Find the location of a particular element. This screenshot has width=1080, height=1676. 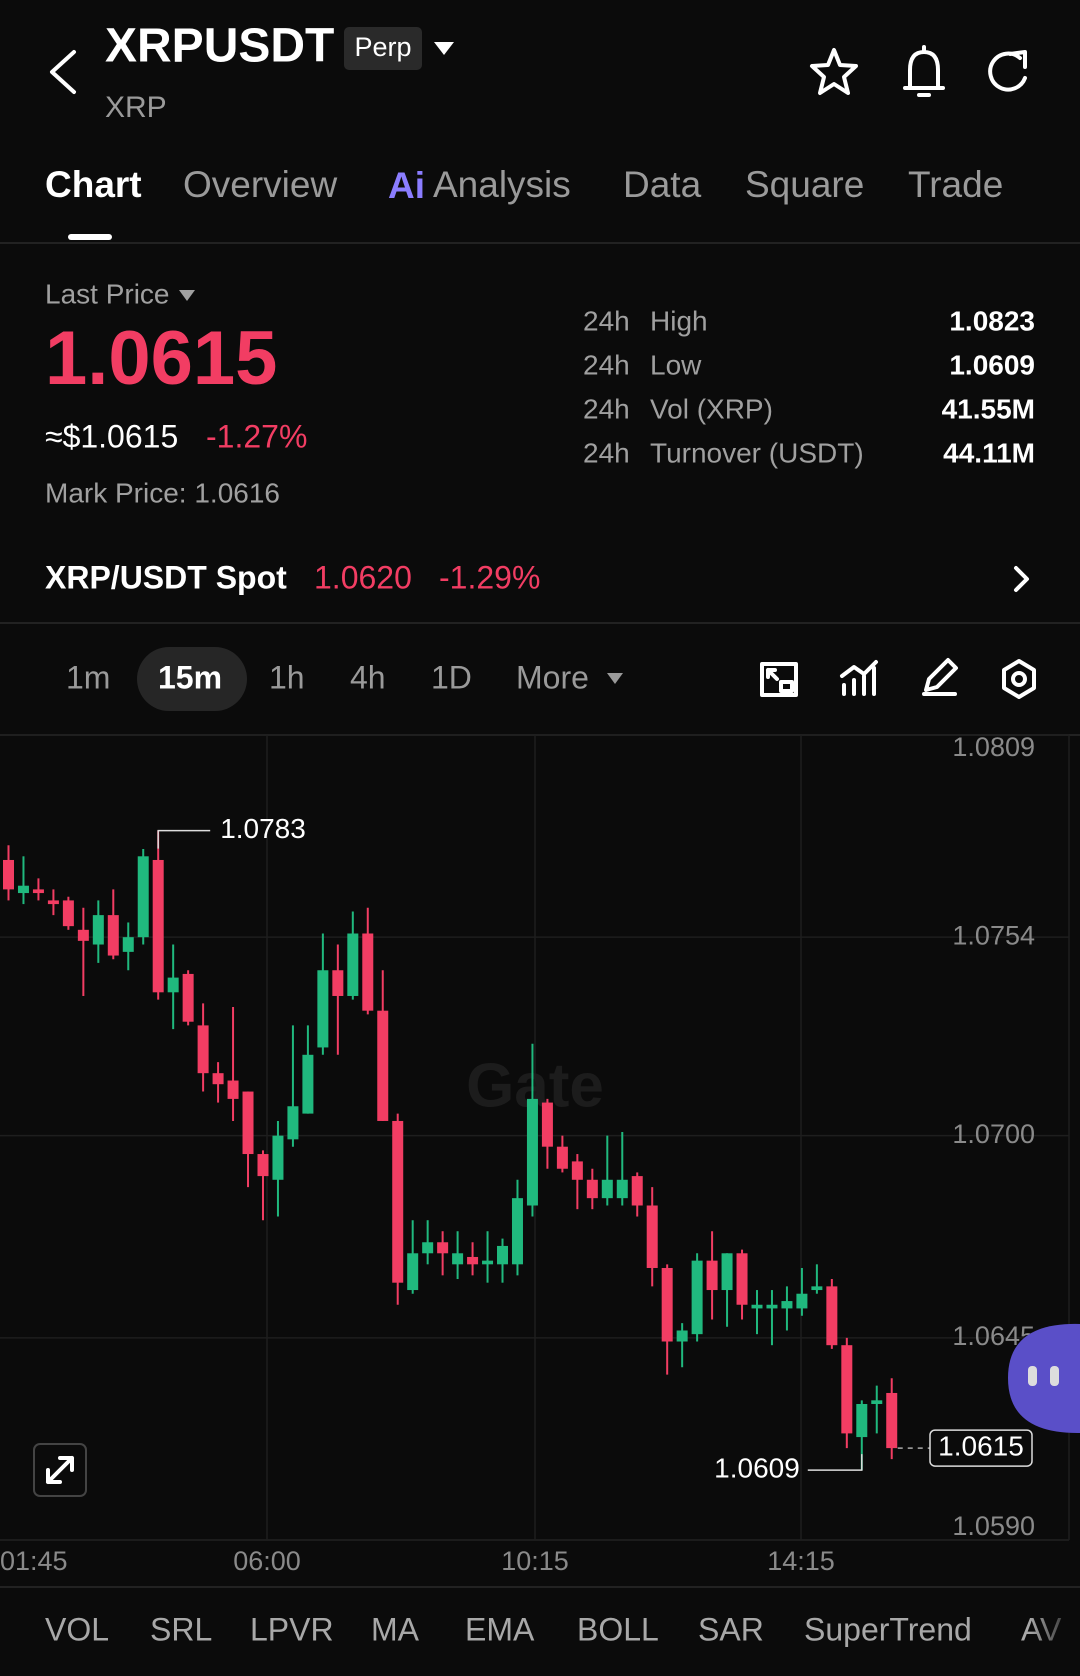

symbol: XRPUSDT is located at coordinates (219, 46).